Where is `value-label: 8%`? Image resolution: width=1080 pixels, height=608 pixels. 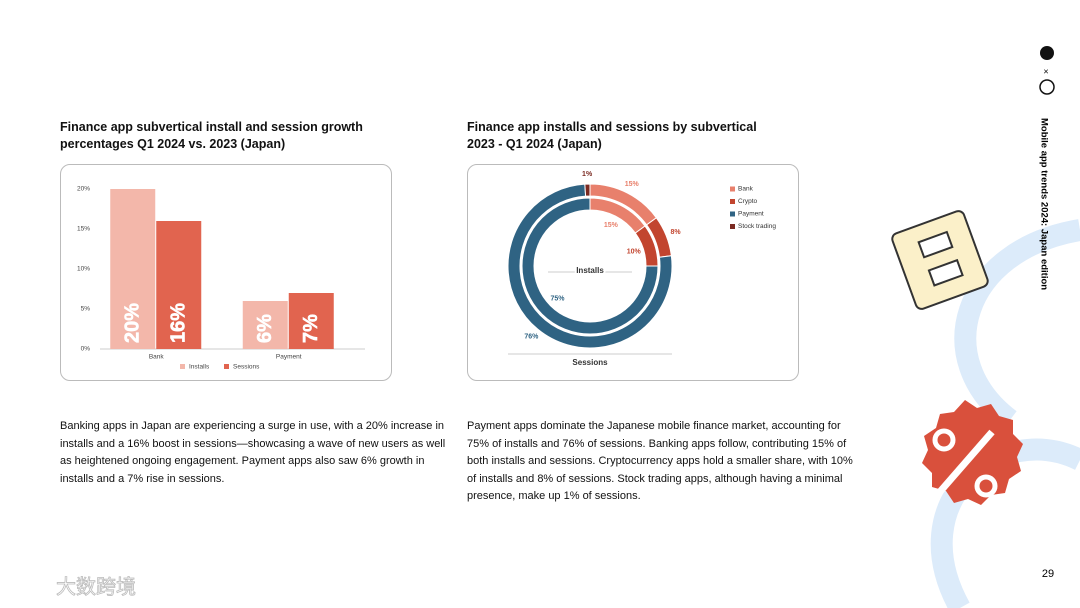 value-label: 8% is located at coordinates (675, 232).